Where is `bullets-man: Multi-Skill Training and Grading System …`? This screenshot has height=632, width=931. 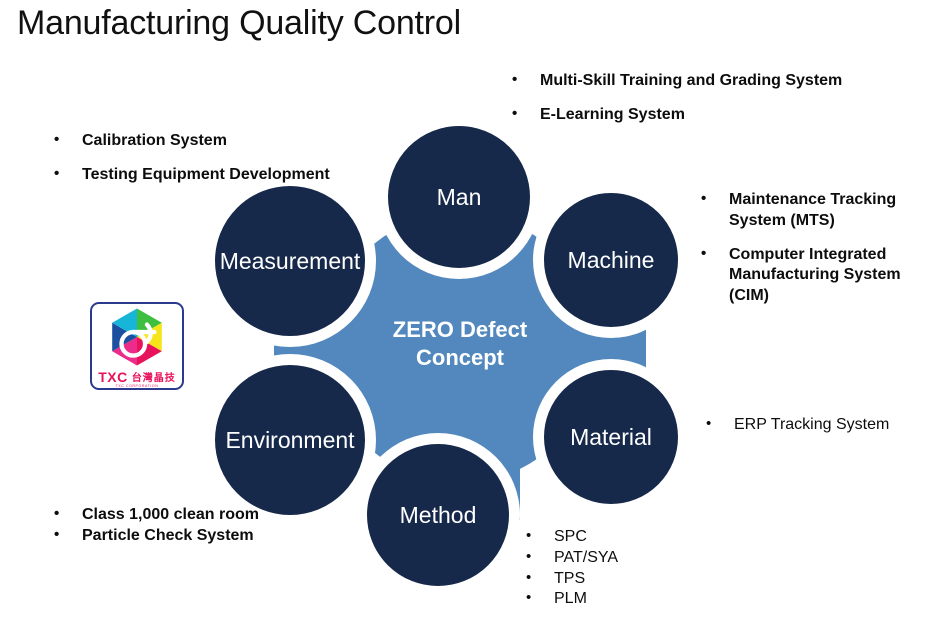
bullets-man: Multi-Skill Training and Grading System … is located at coordinates (686, 98).